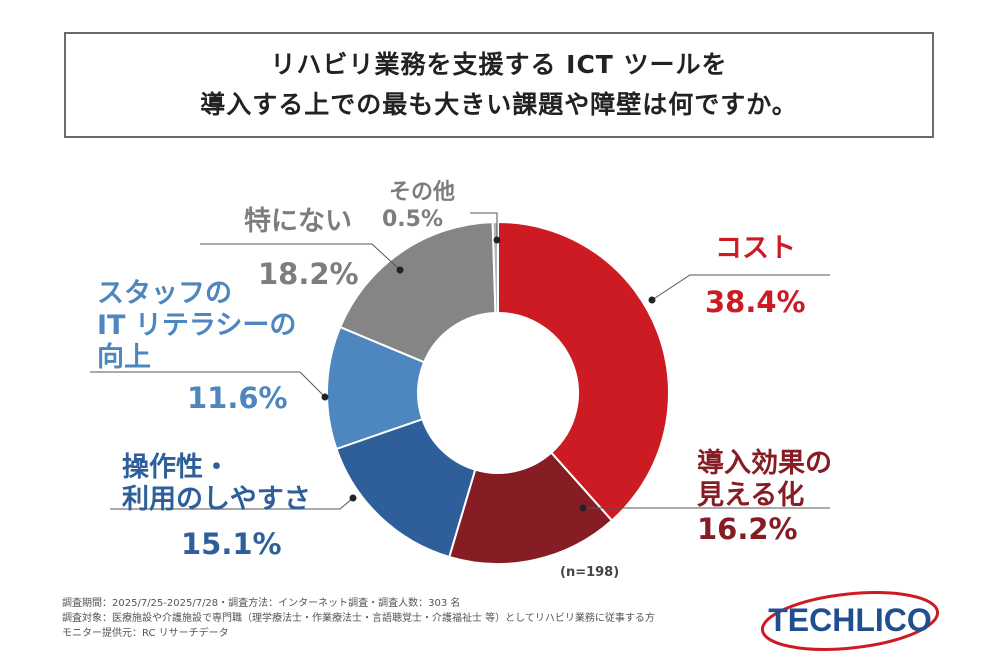 The height and width of the screenshot is (667, 1000). Describe the element at coordinates (231, 544) in the screenshot. I see `label-value-usab: 15.1%` at that location.